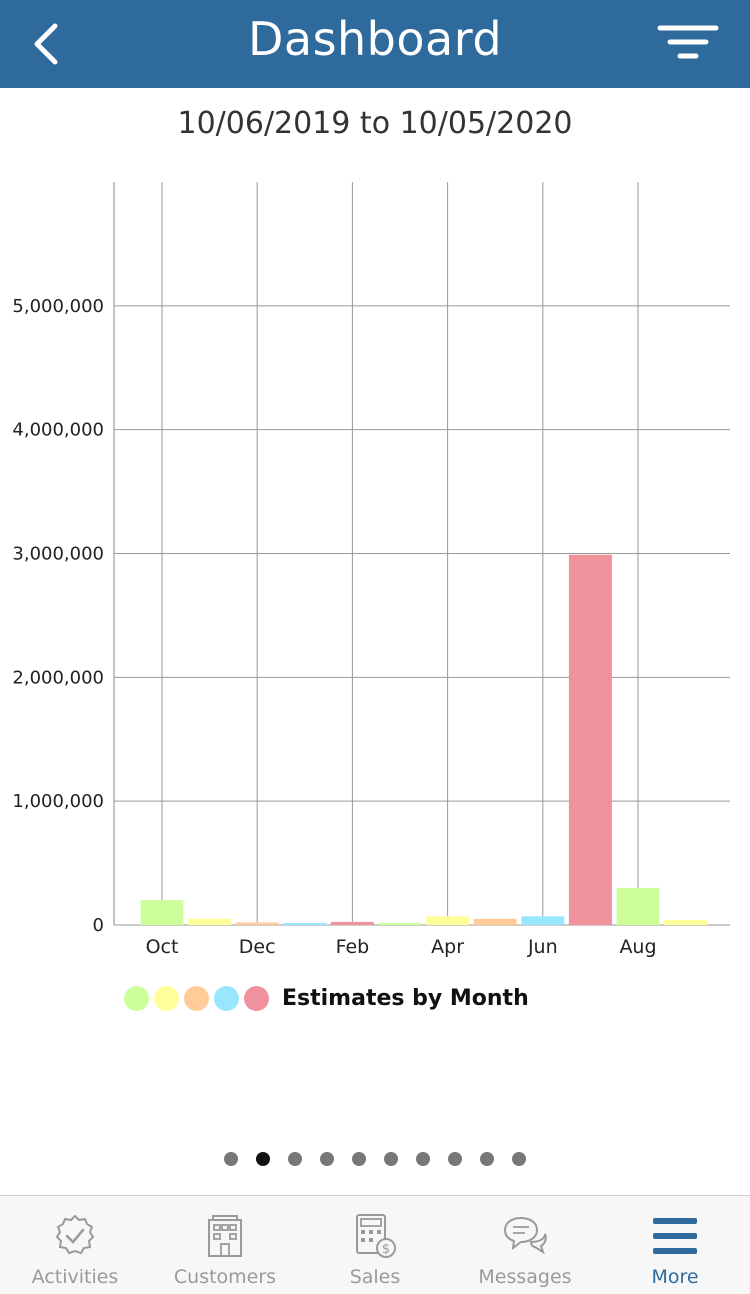 The image size is (750, 1294). What do you see at coordinates (162, 947) in the screenshot?
I see `x-tick-label: Oct` at bounding box center [162, 947].